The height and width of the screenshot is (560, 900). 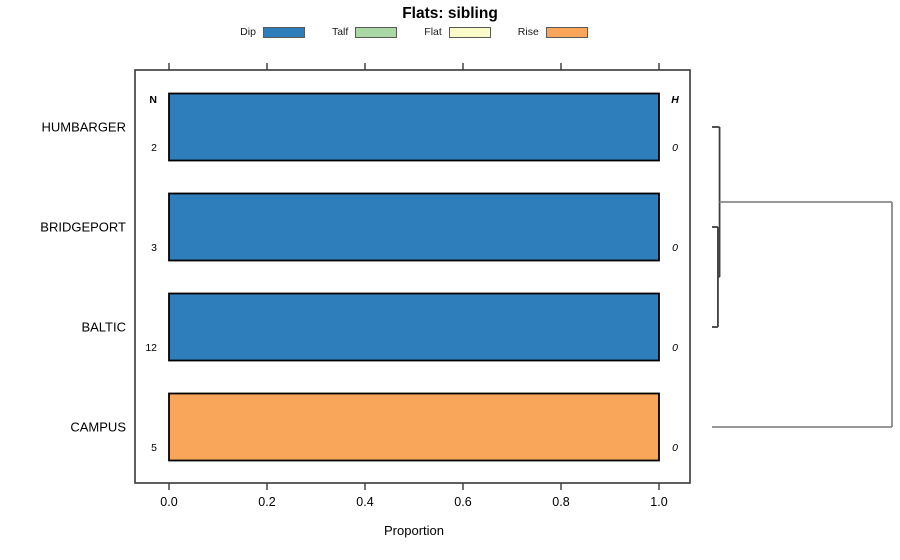 I want to click on legend-label-talf: Talf, so click(x=340, y=32).